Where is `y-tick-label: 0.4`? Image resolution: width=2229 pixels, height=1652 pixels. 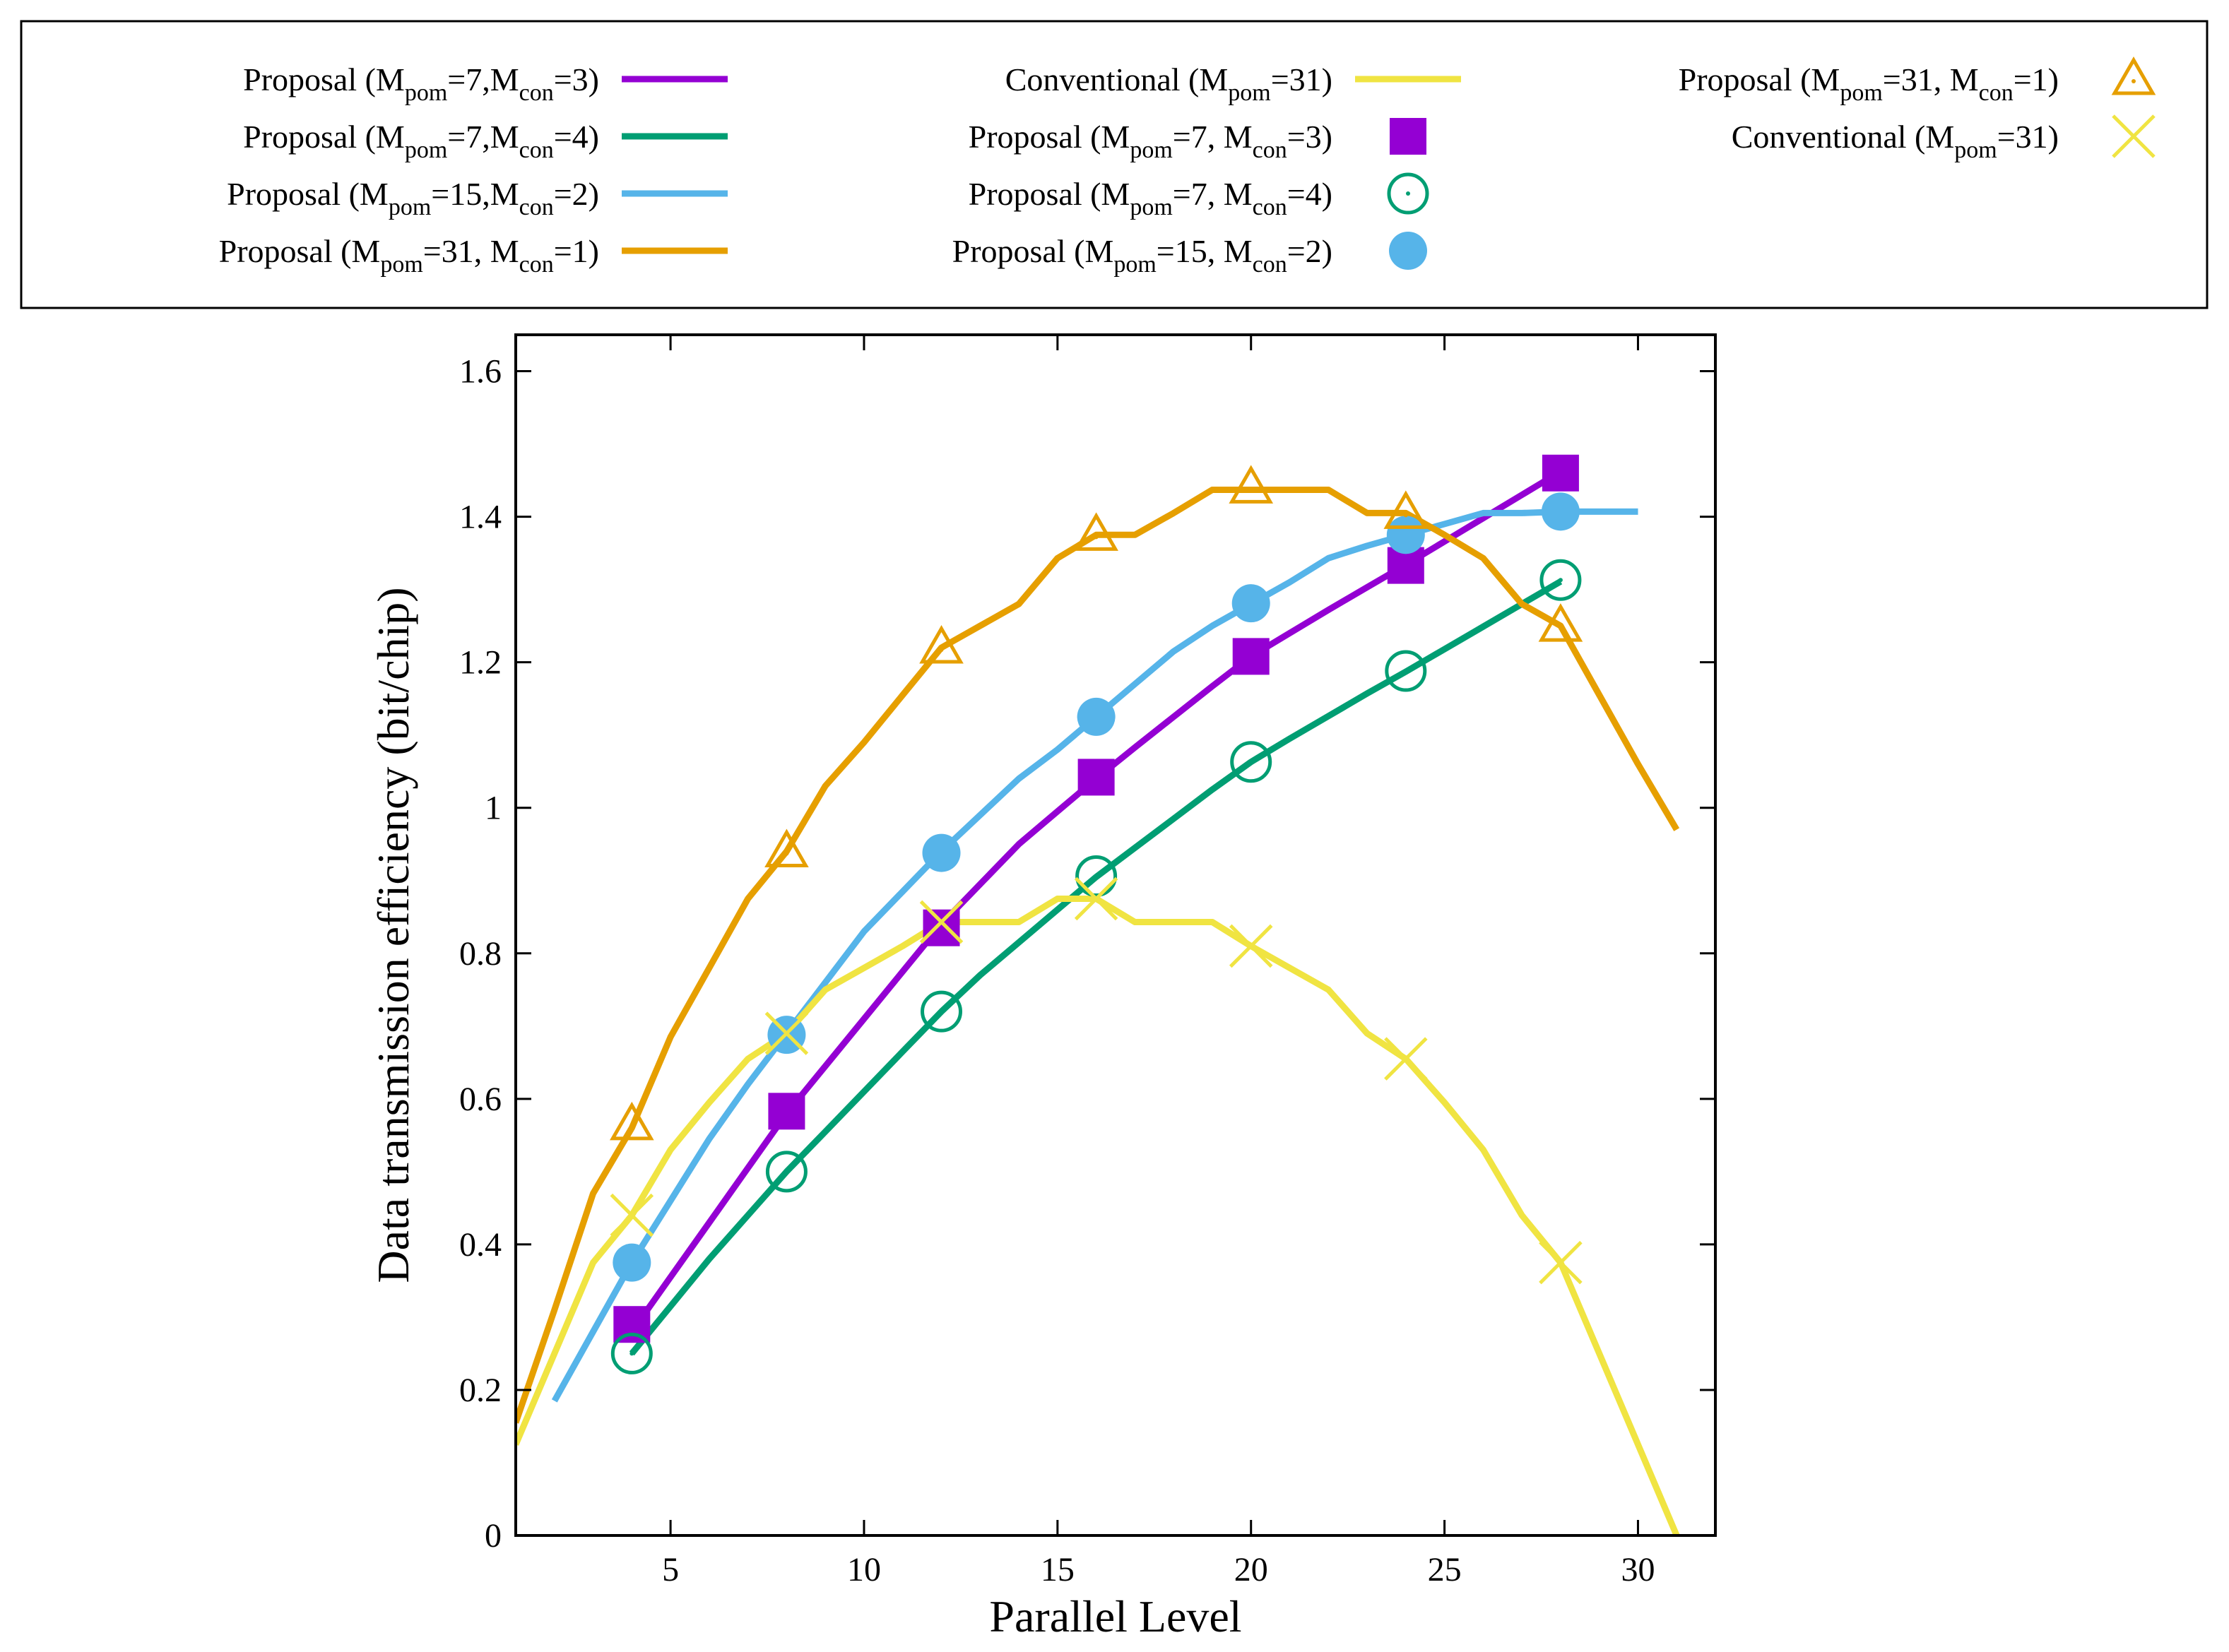
y-tick-label: 0.4 is located at coordinates (481, 1245).